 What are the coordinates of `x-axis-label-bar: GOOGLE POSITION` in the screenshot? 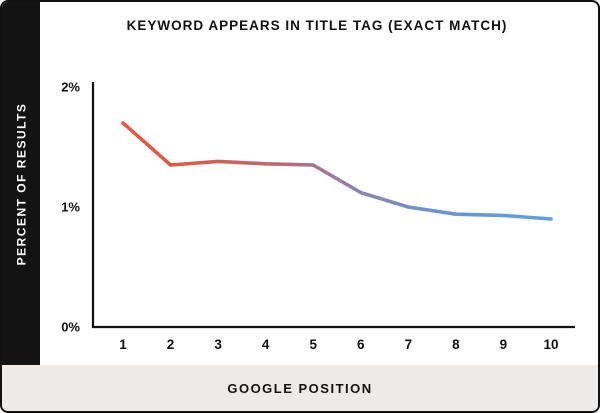 It's located at (300, 388).